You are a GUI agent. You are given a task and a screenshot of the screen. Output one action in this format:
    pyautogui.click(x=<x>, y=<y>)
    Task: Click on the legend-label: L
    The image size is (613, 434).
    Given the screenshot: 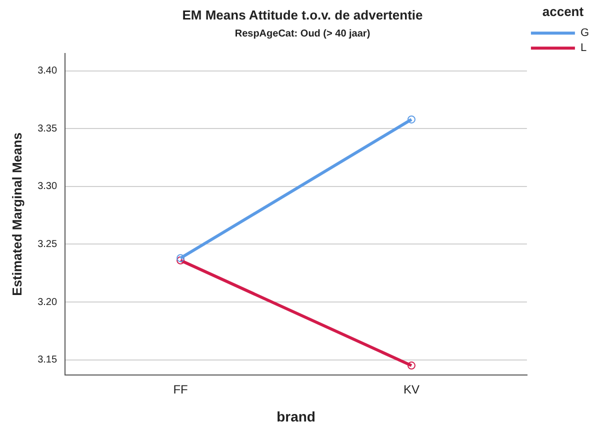 What is the action you would take?
    pyautogui.click(x=583, y=48)
    